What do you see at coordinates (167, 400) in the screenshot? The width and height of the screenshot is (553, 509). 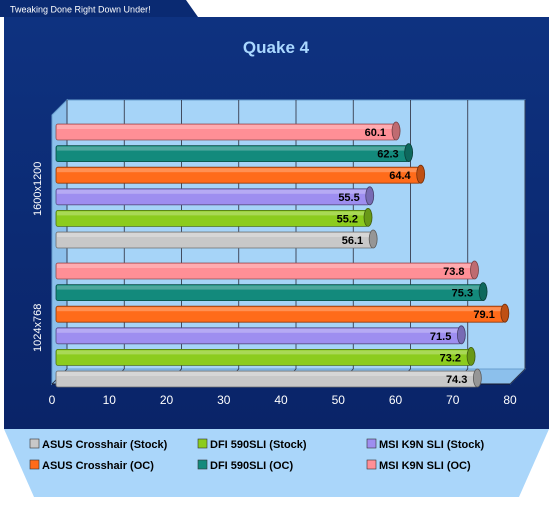 I see `x-tick-label: 20` at bounding box center [167, 400].